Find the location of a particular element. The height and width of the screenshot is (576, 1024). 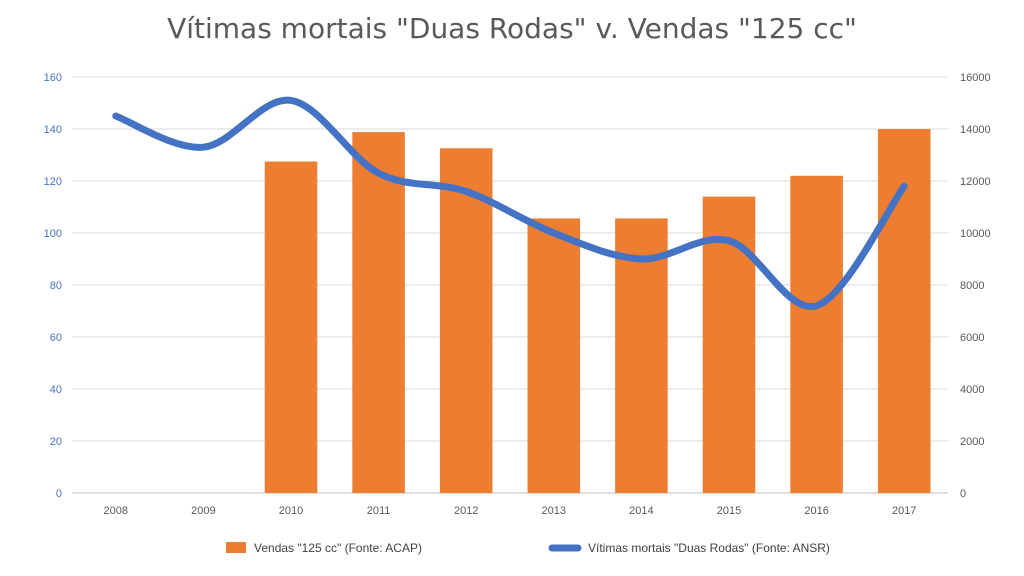

x-tick-label: 2017 is located at coordinates (904, 511).